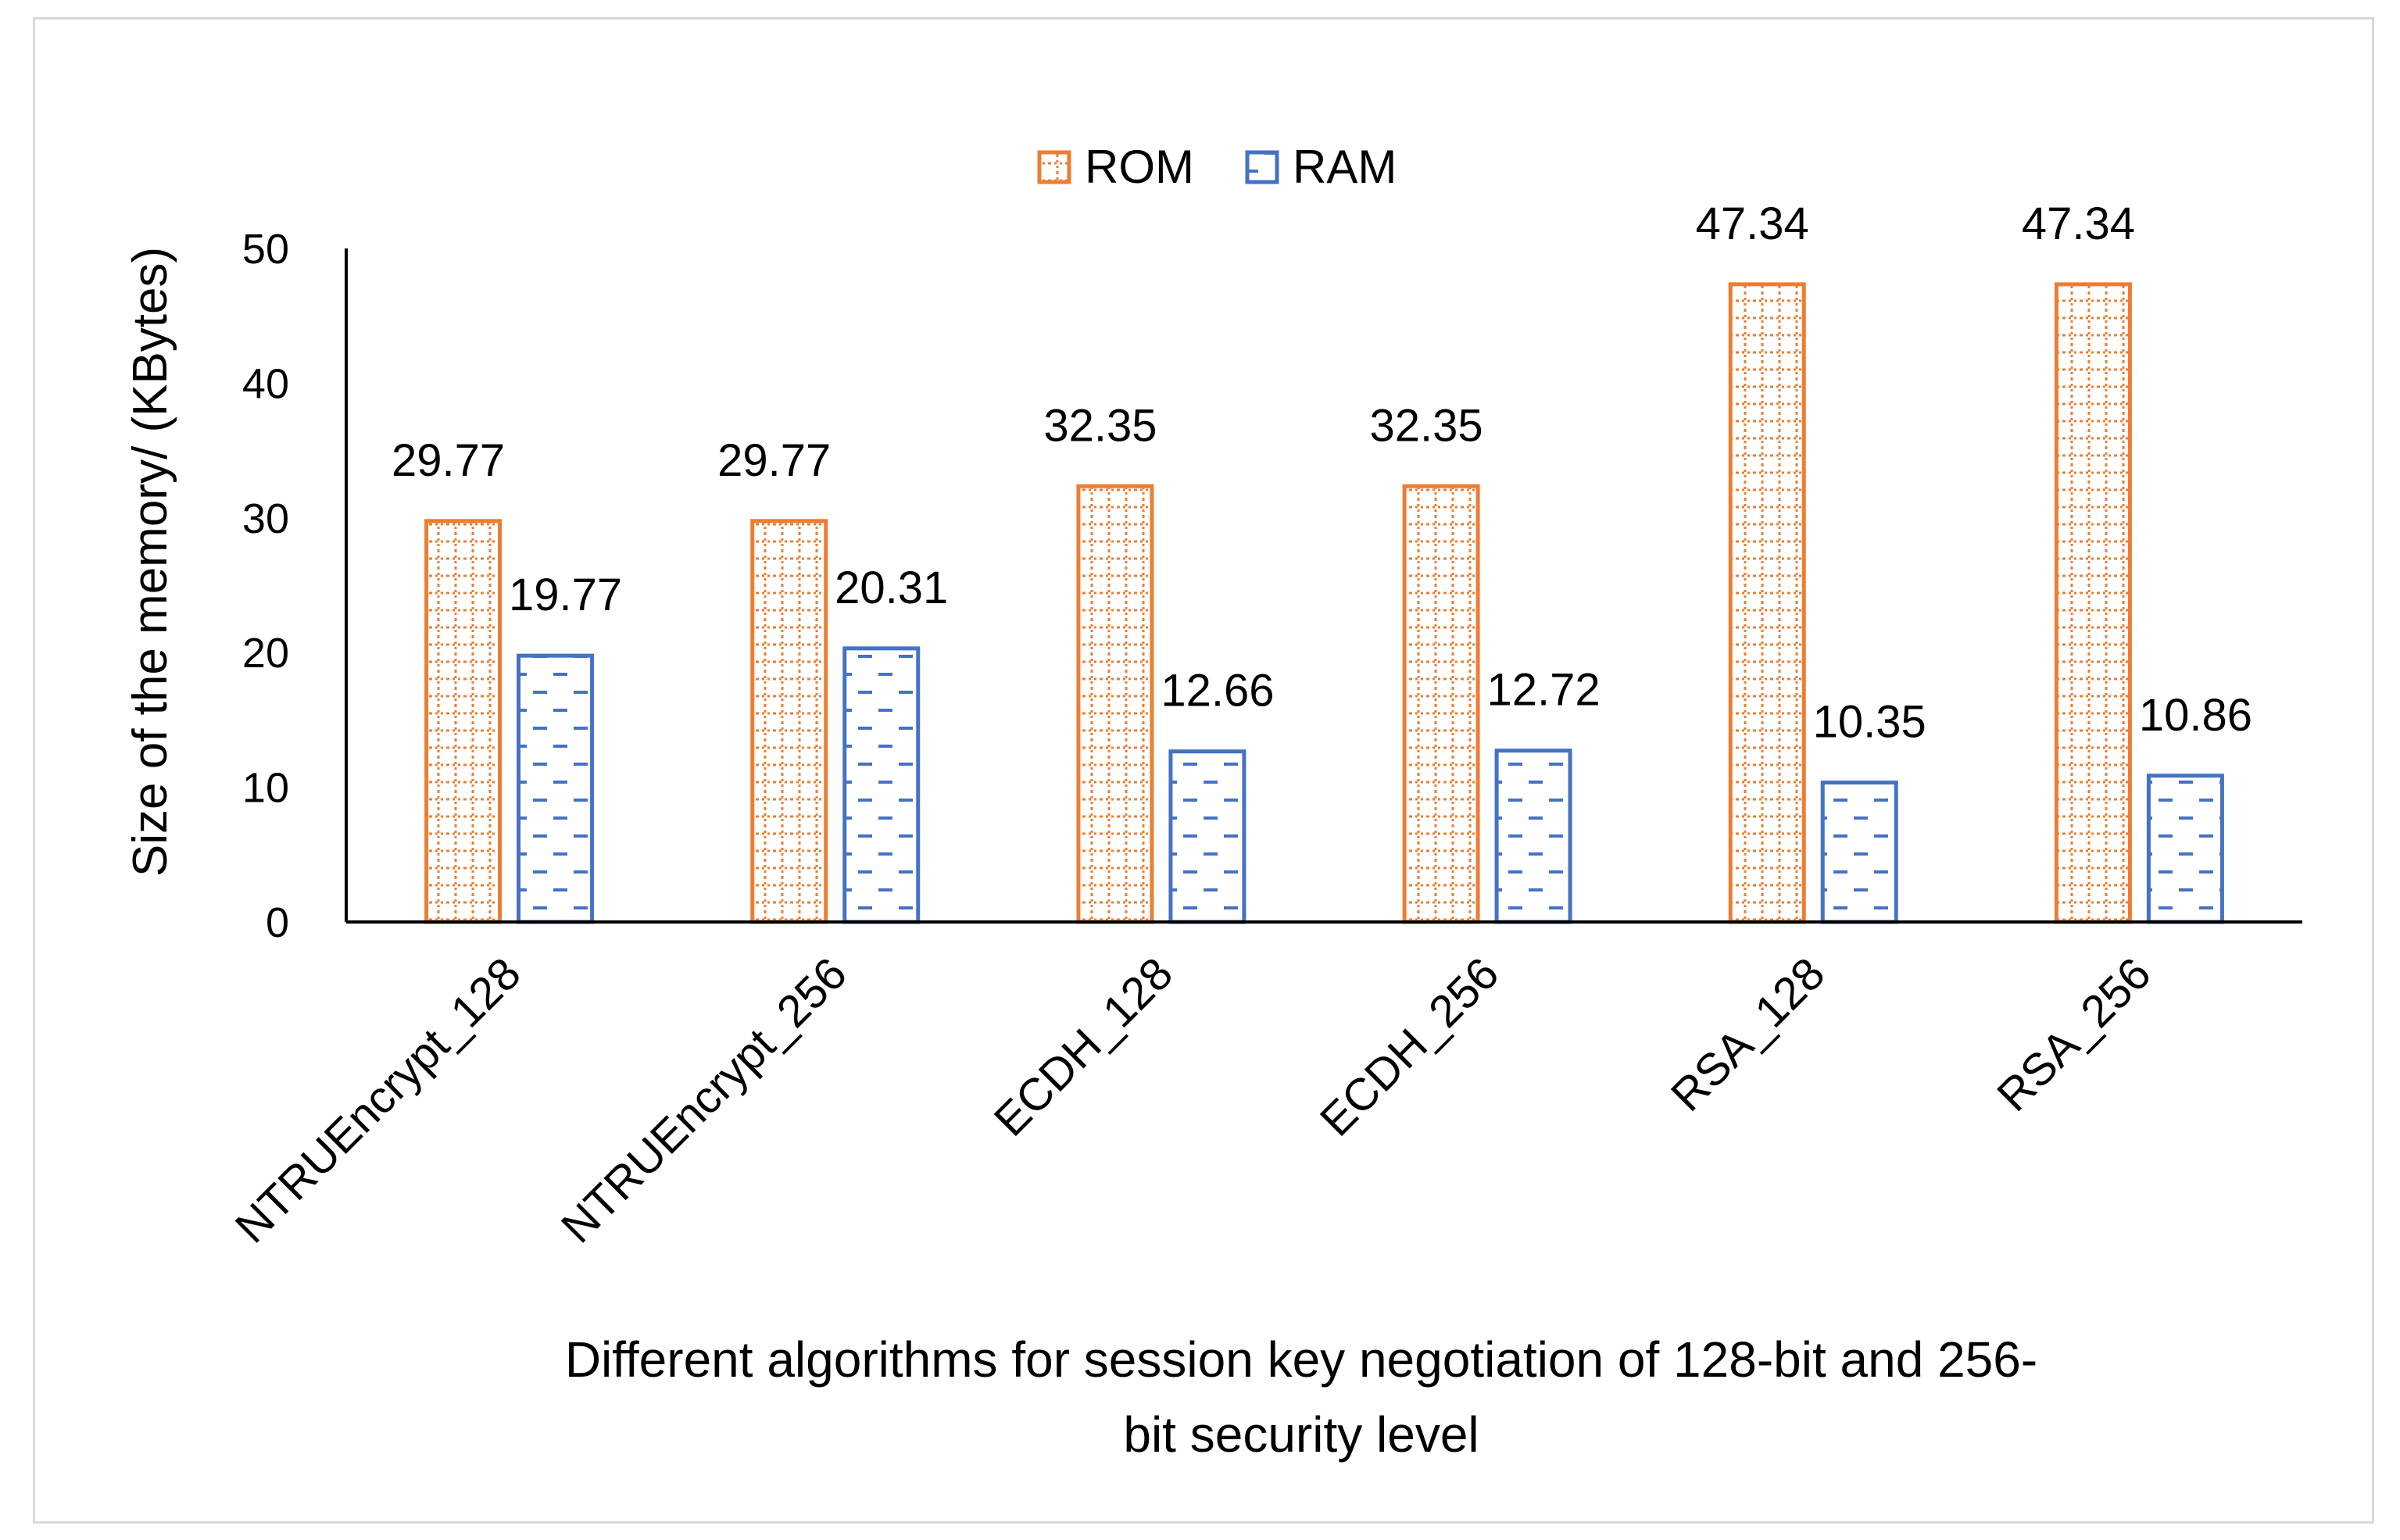 The height and width of the screenshot is (1540, 2400). What do you see at coordinates (1217, 167) in the screenshot?
I see `legend: ROM RAM` at bounding box center [1217, 167].